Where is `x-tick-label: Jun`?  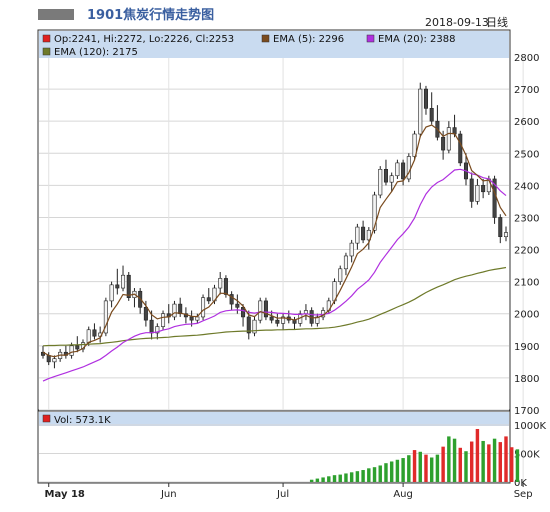
x-tick-label: Jun is located at coordinates (168, 494).